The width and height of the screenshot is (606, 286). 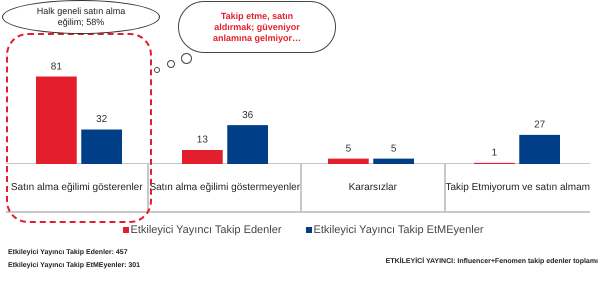 I want to click on legend-label: Etkileyici Yayıncı Takip Edenler, so click(x=206, y=230).